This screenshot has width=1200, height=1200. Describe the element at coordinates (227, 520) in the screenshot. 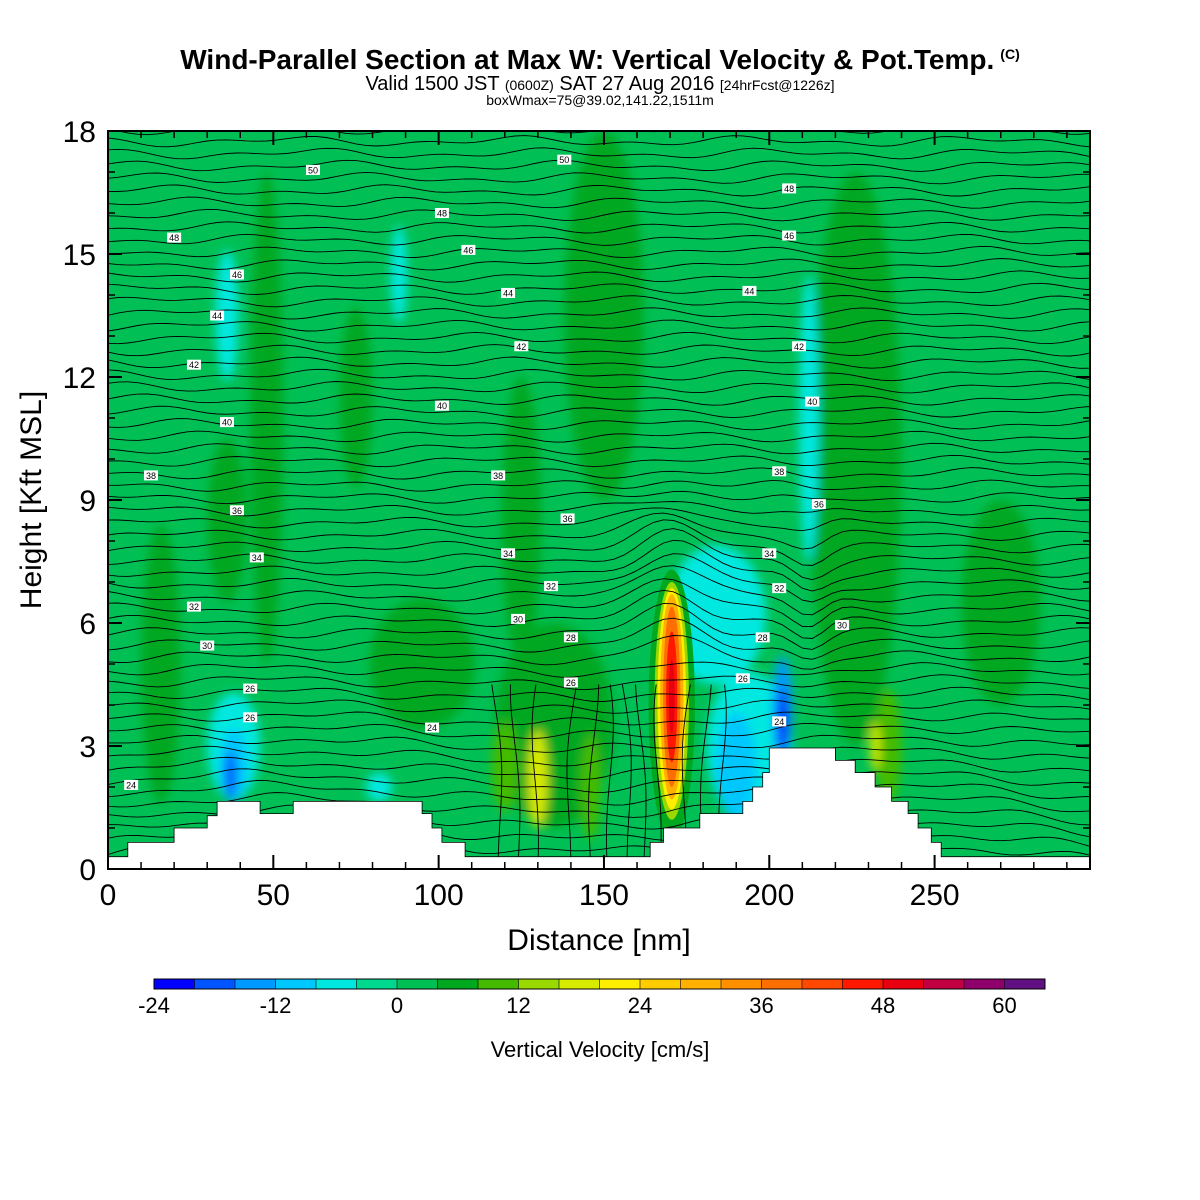

I see `updraft-area` at that location.